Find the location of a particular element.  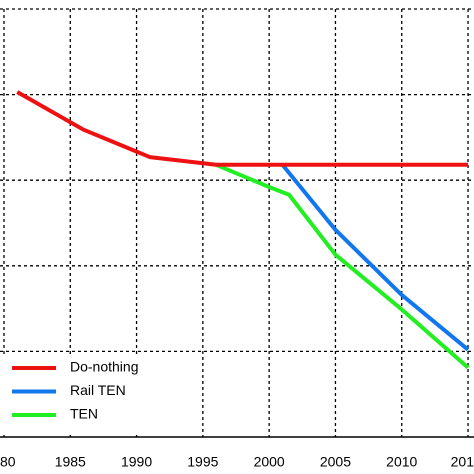

x-tick-label: 2000 is located at coordinates (269, 462).